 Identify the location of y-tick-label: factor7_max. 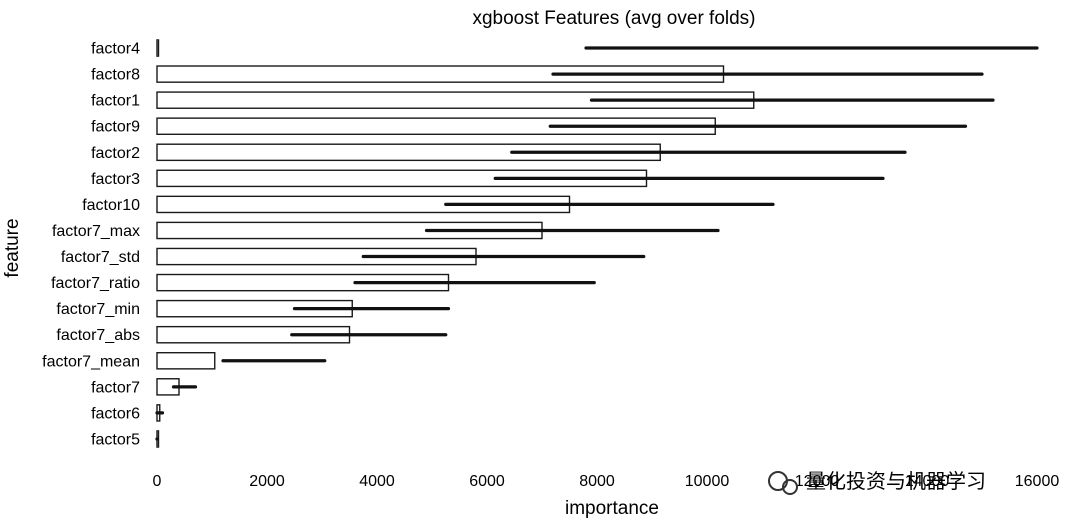
(96, 231).